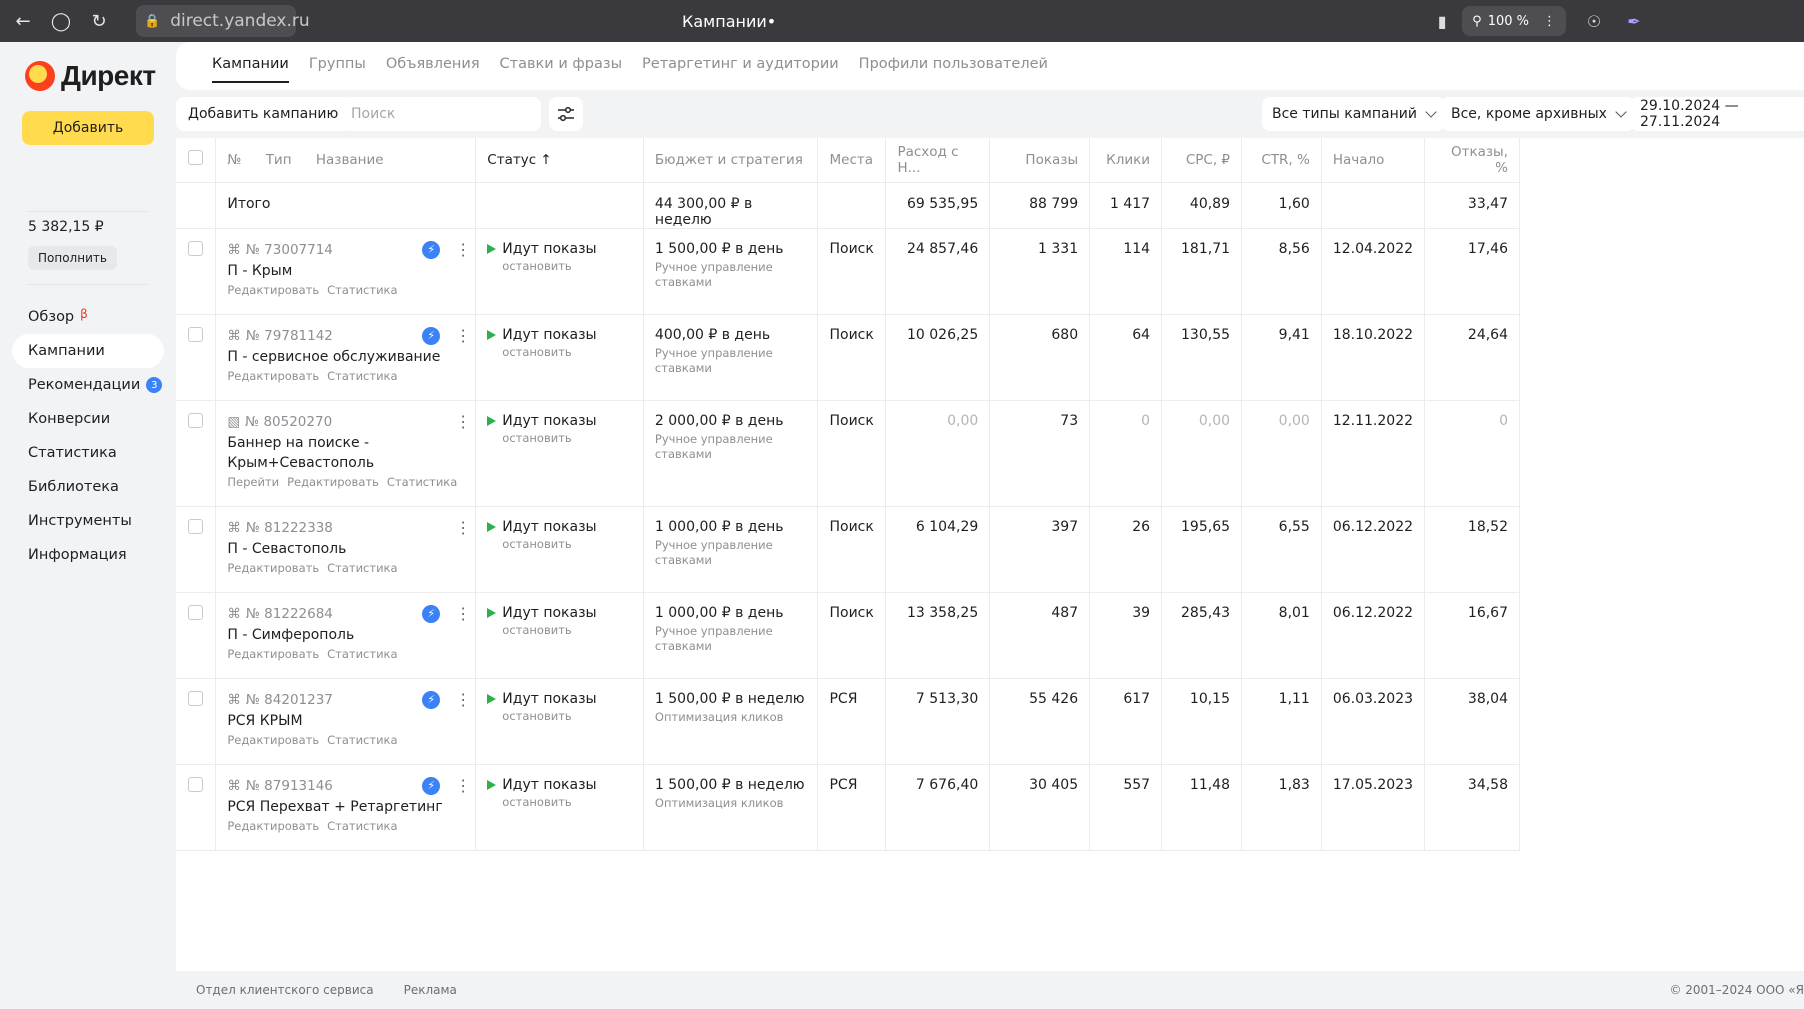 The height and width of the screenshot is (1009, 1804). What do you see at coordinates (90, 76) in the screenshot?
I see `logo: Директ` at bounding box center [90, 76].